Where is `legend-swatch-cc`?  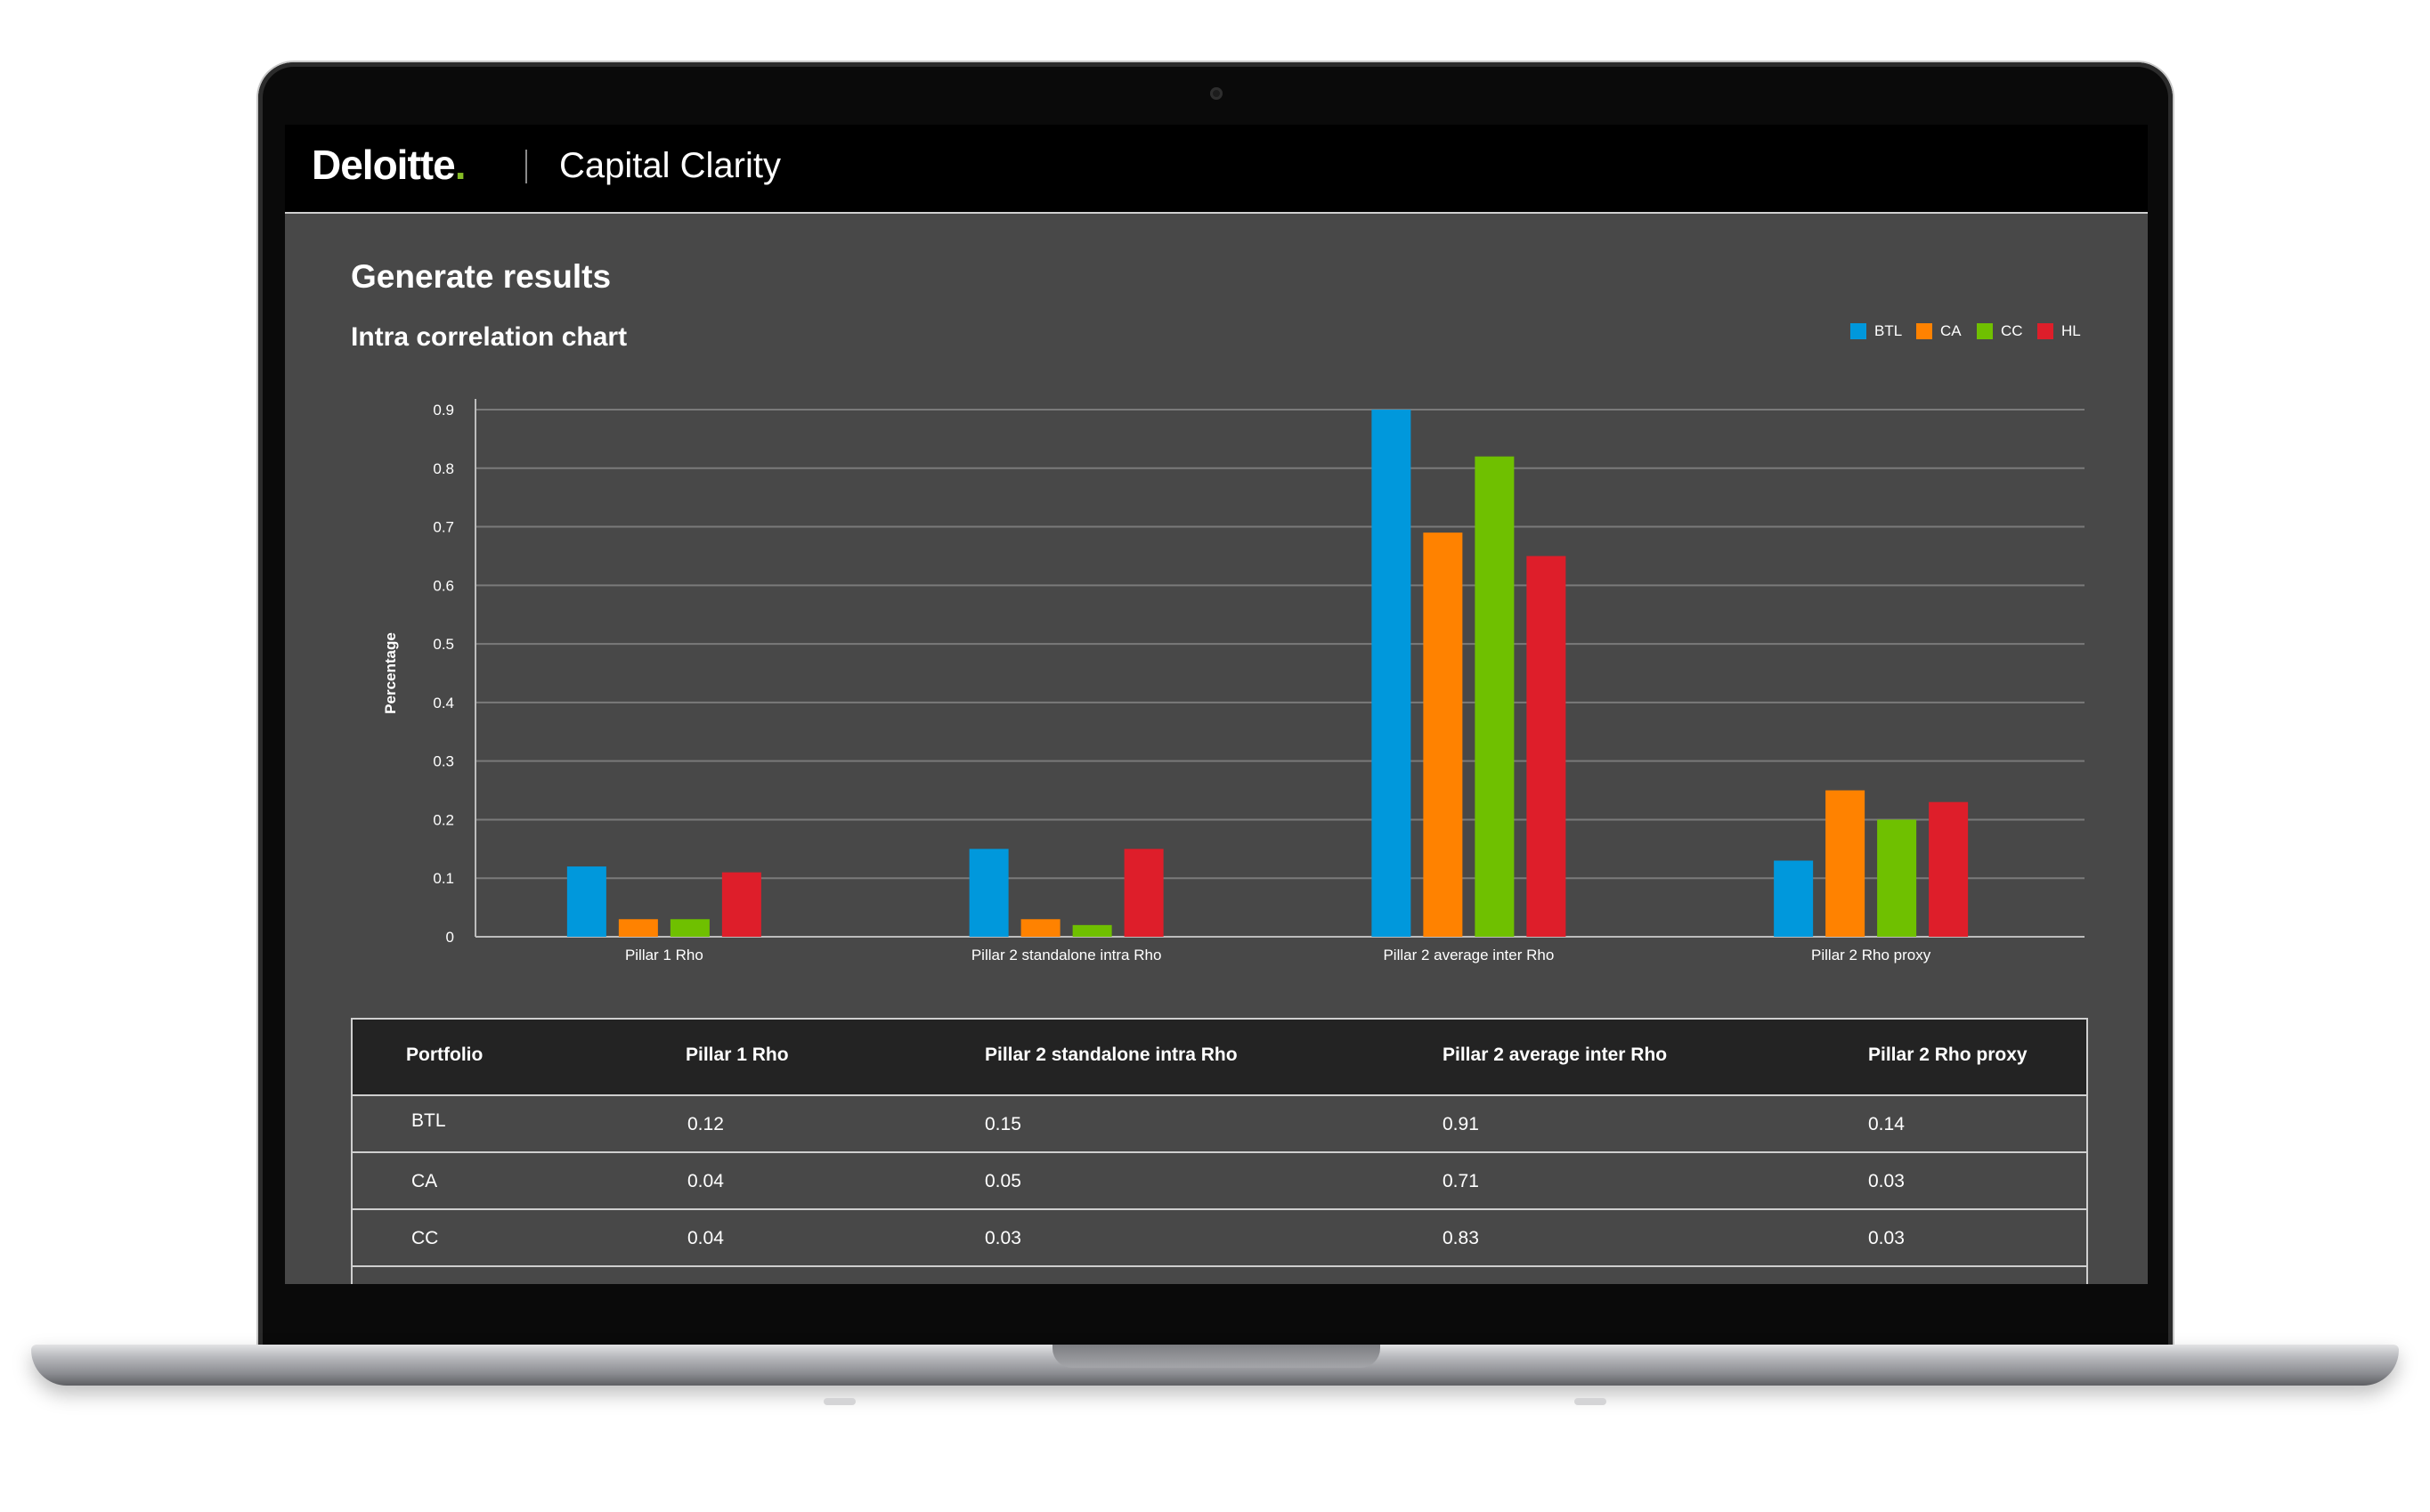
legend-swatch-cc is located at coordinates (1985, 331).